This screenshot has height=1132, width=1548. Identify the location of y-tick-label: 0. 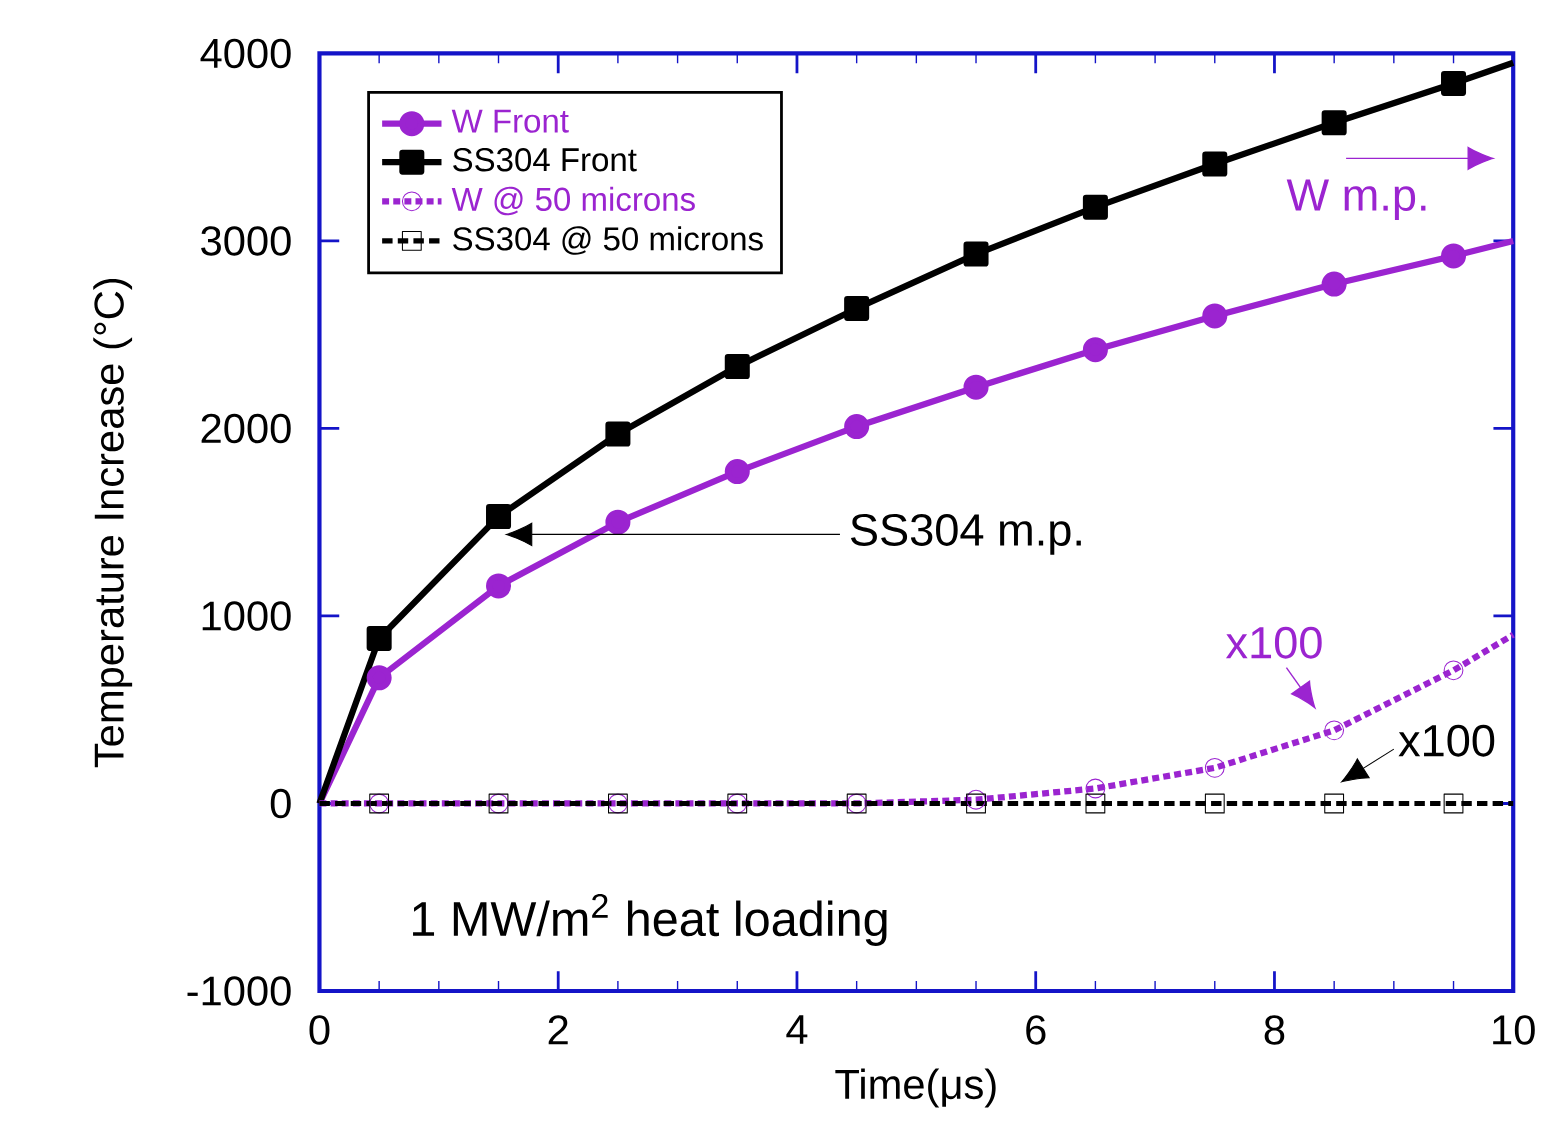
(280, 803).